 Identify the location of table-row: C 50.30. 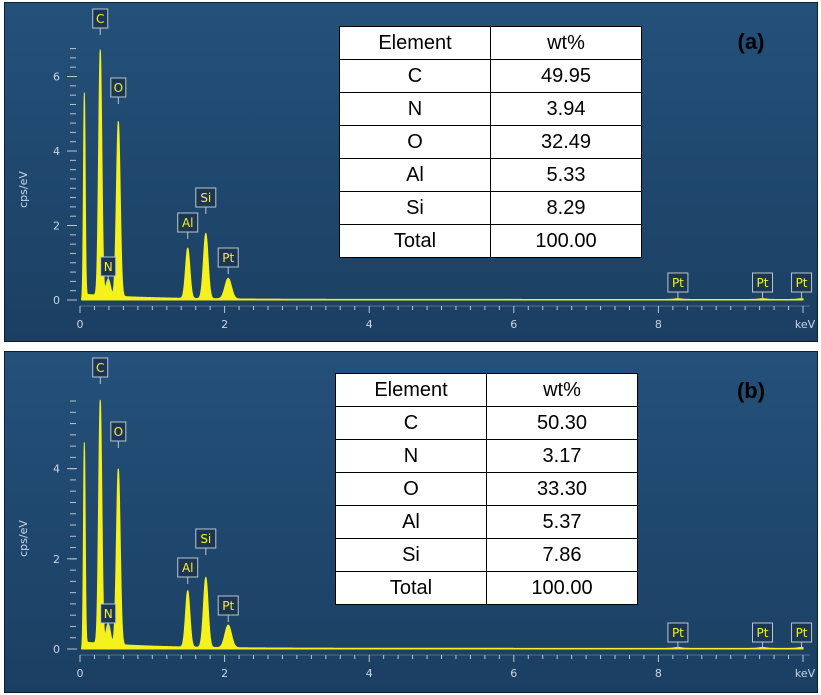
(486, 423).